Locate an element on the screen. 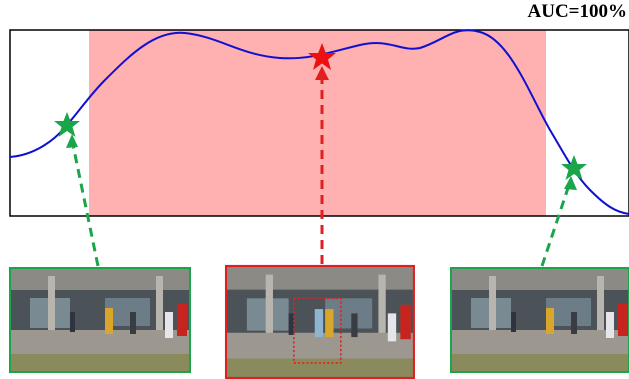  arrowhead-middle is located at coordinates (322, 73).